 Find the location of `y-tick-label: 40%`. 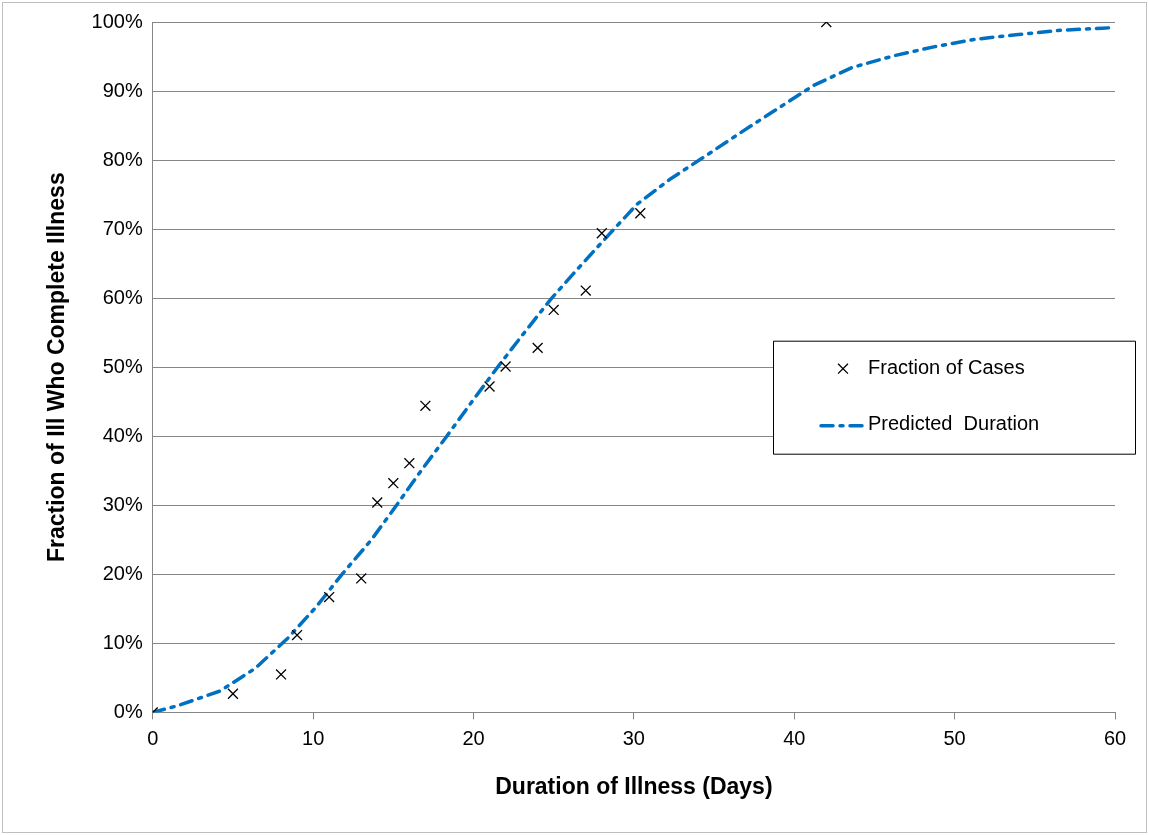

y-tick-label: 40% is located at coordinates (122, 434).